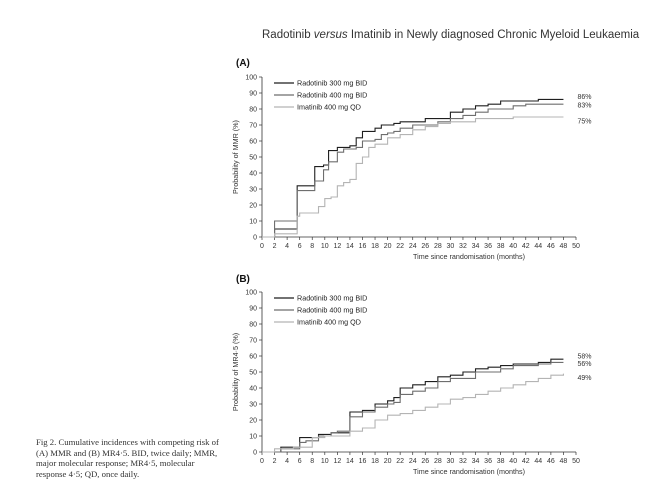 The image size is (662, 498). Describe the element at coordinates (243, 63) in the screenshot. I see `panel-label: (A)` at that location.